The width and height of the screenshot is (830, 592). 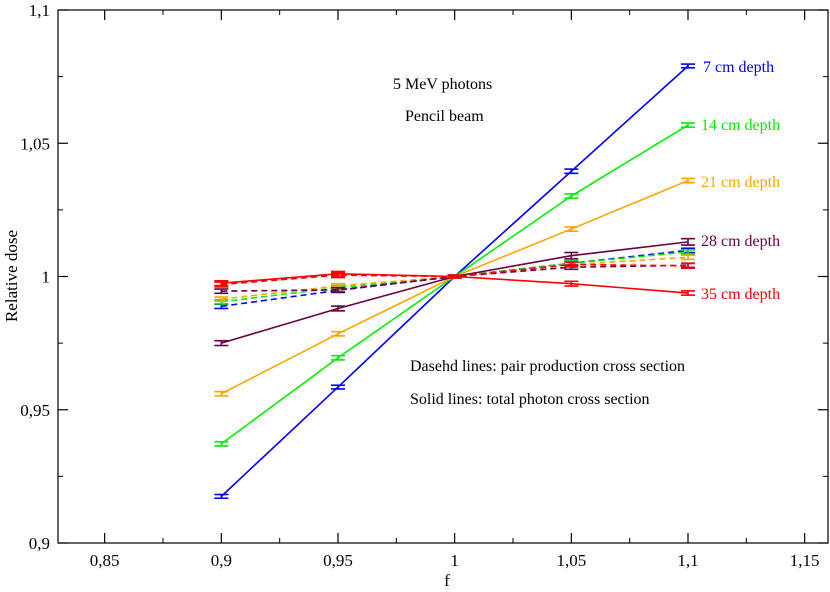 What do you see at coordinates (442, 84) in the screenshot?
I see `annotation-beam-energy: 5 MeV photons` at bounding box center [442, 84].